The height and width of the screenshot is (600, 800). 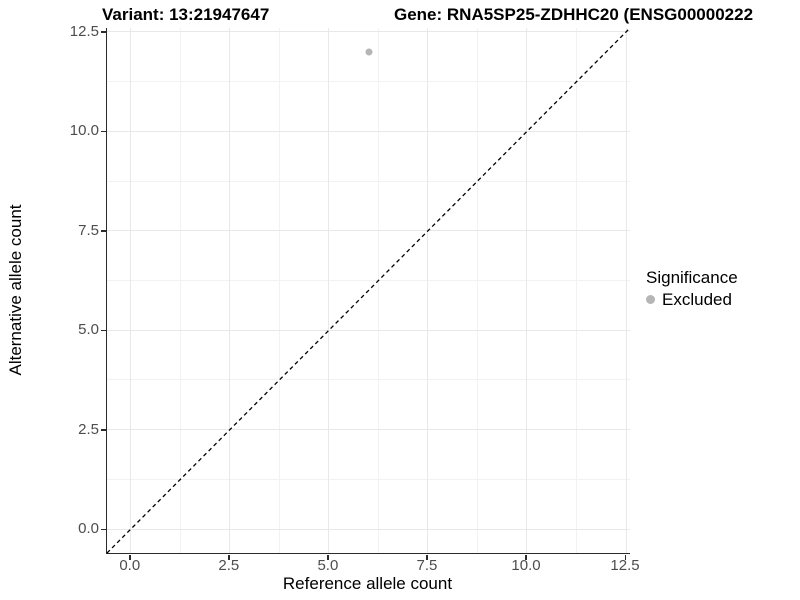 What do you see at coordinates (625, 565) in the screenshot?
I see `x-tick-label: 12.5` at bounding box center [625, 565].